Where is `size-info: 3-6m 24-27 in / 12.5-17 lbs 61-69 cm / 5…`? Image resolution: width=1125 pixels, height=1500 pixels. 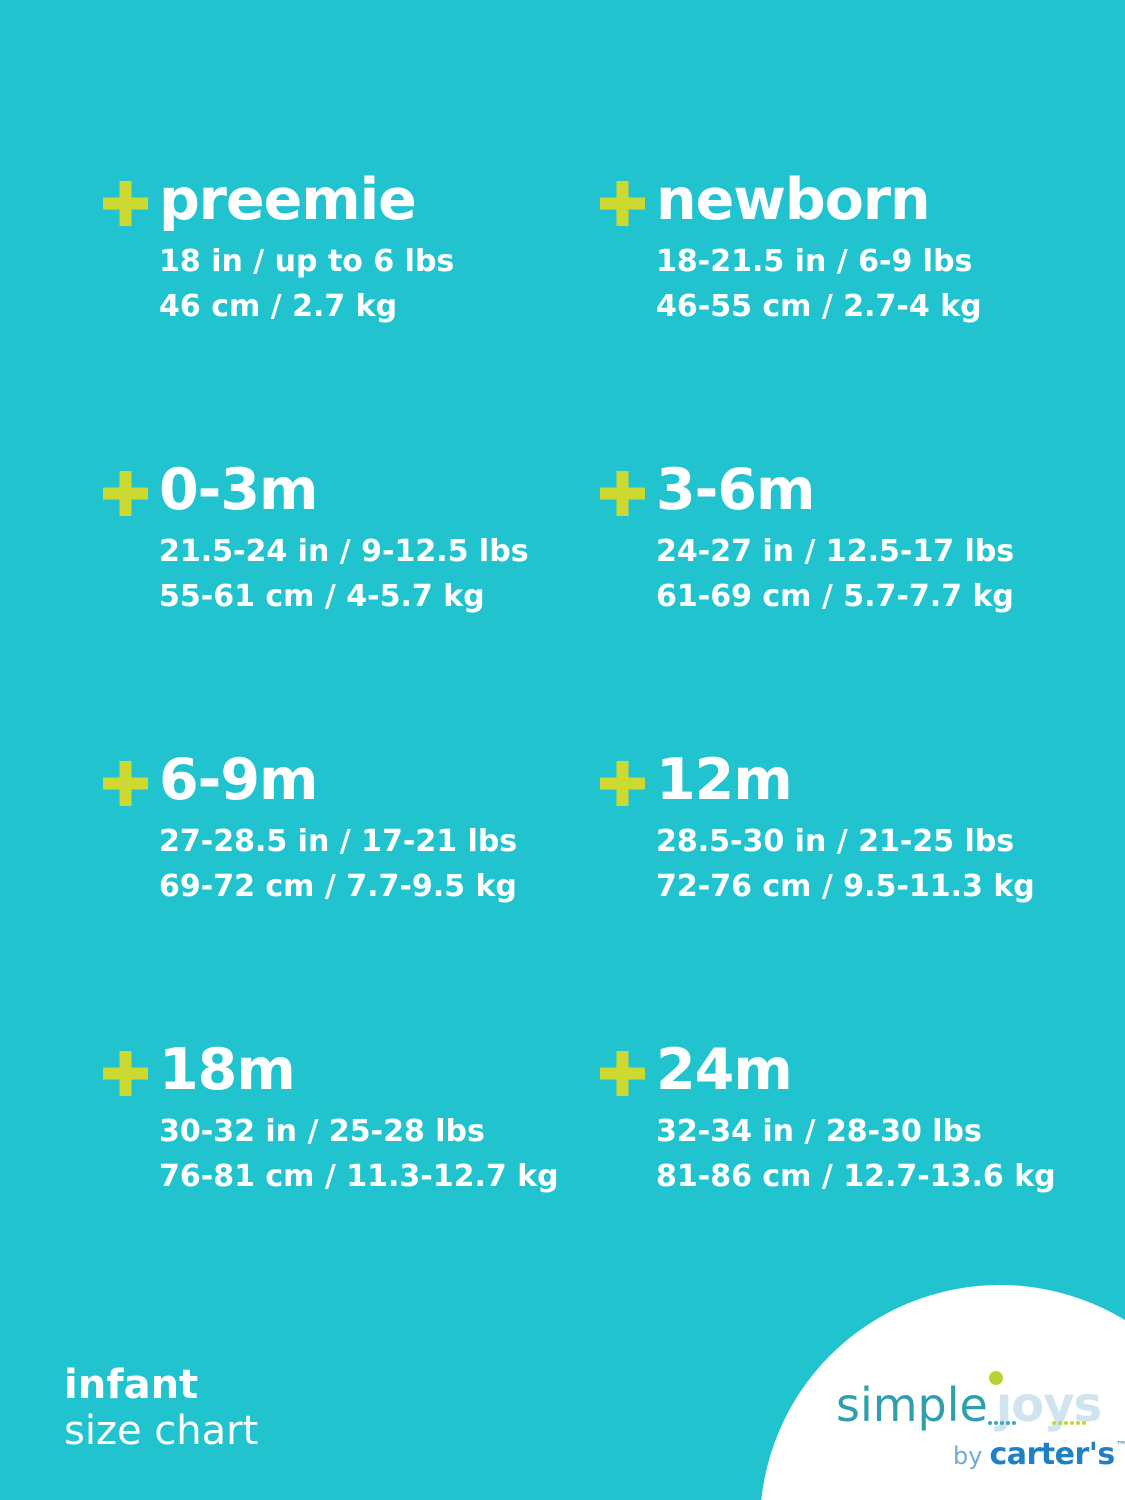
size-info: 3-6m 24-27 in / 12.5-17 lbs 61-69 cm / 5… is located at coordinates (835, 538).